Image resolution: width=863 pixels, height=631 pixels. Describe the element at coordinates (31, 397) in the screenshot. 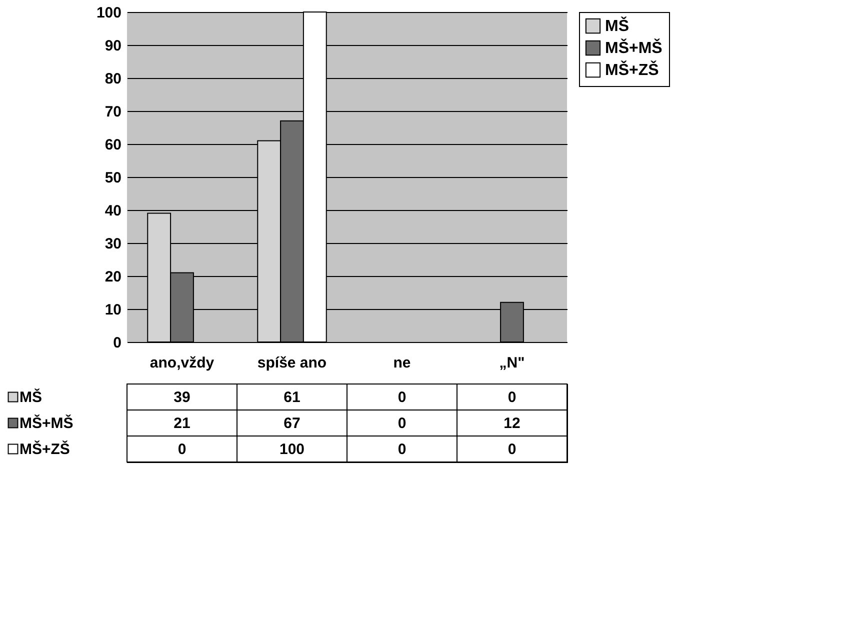

I see `legend-label: MŠ` at that location.